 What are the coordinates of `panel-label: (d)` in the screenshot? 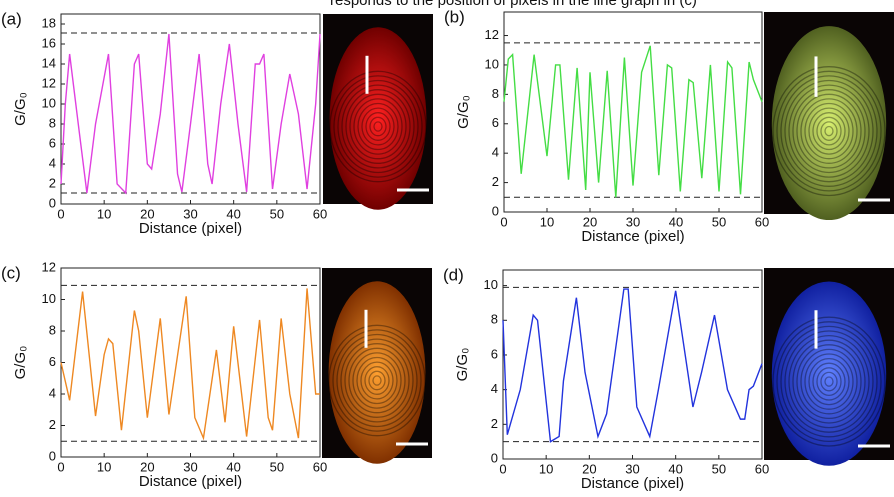 It's located at (453, 274).